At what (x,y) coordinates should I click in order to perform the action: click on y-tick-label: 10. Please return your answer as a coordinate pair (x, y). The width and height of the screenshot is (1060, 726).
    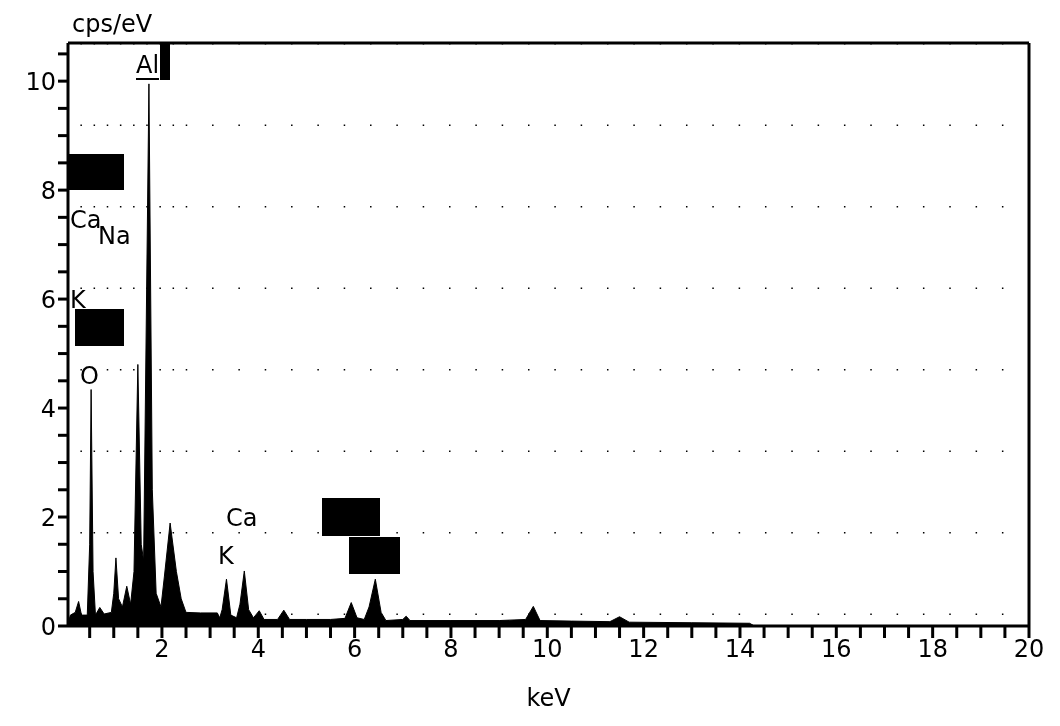
    Looking at the image, I should click on (40, 81).